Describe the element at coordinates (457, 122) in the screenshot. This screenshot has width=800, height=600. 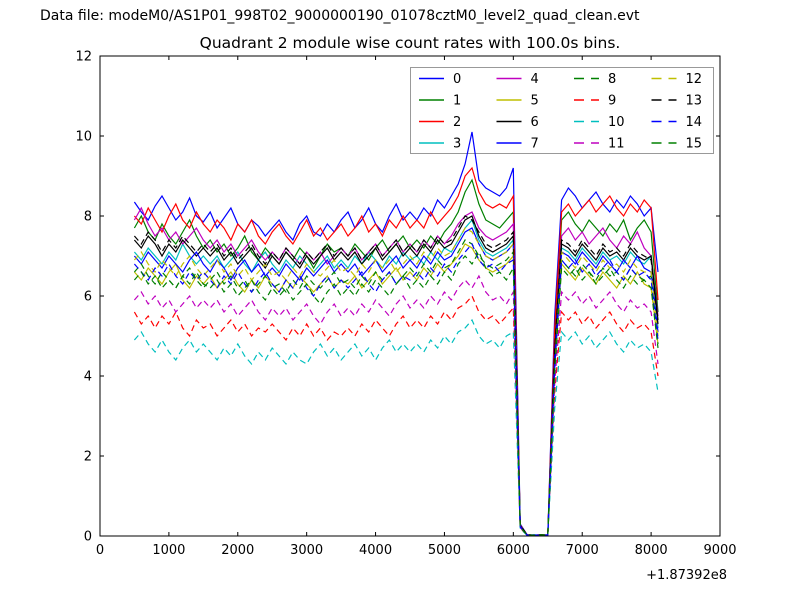
I see `legend-label: 2` at that location.